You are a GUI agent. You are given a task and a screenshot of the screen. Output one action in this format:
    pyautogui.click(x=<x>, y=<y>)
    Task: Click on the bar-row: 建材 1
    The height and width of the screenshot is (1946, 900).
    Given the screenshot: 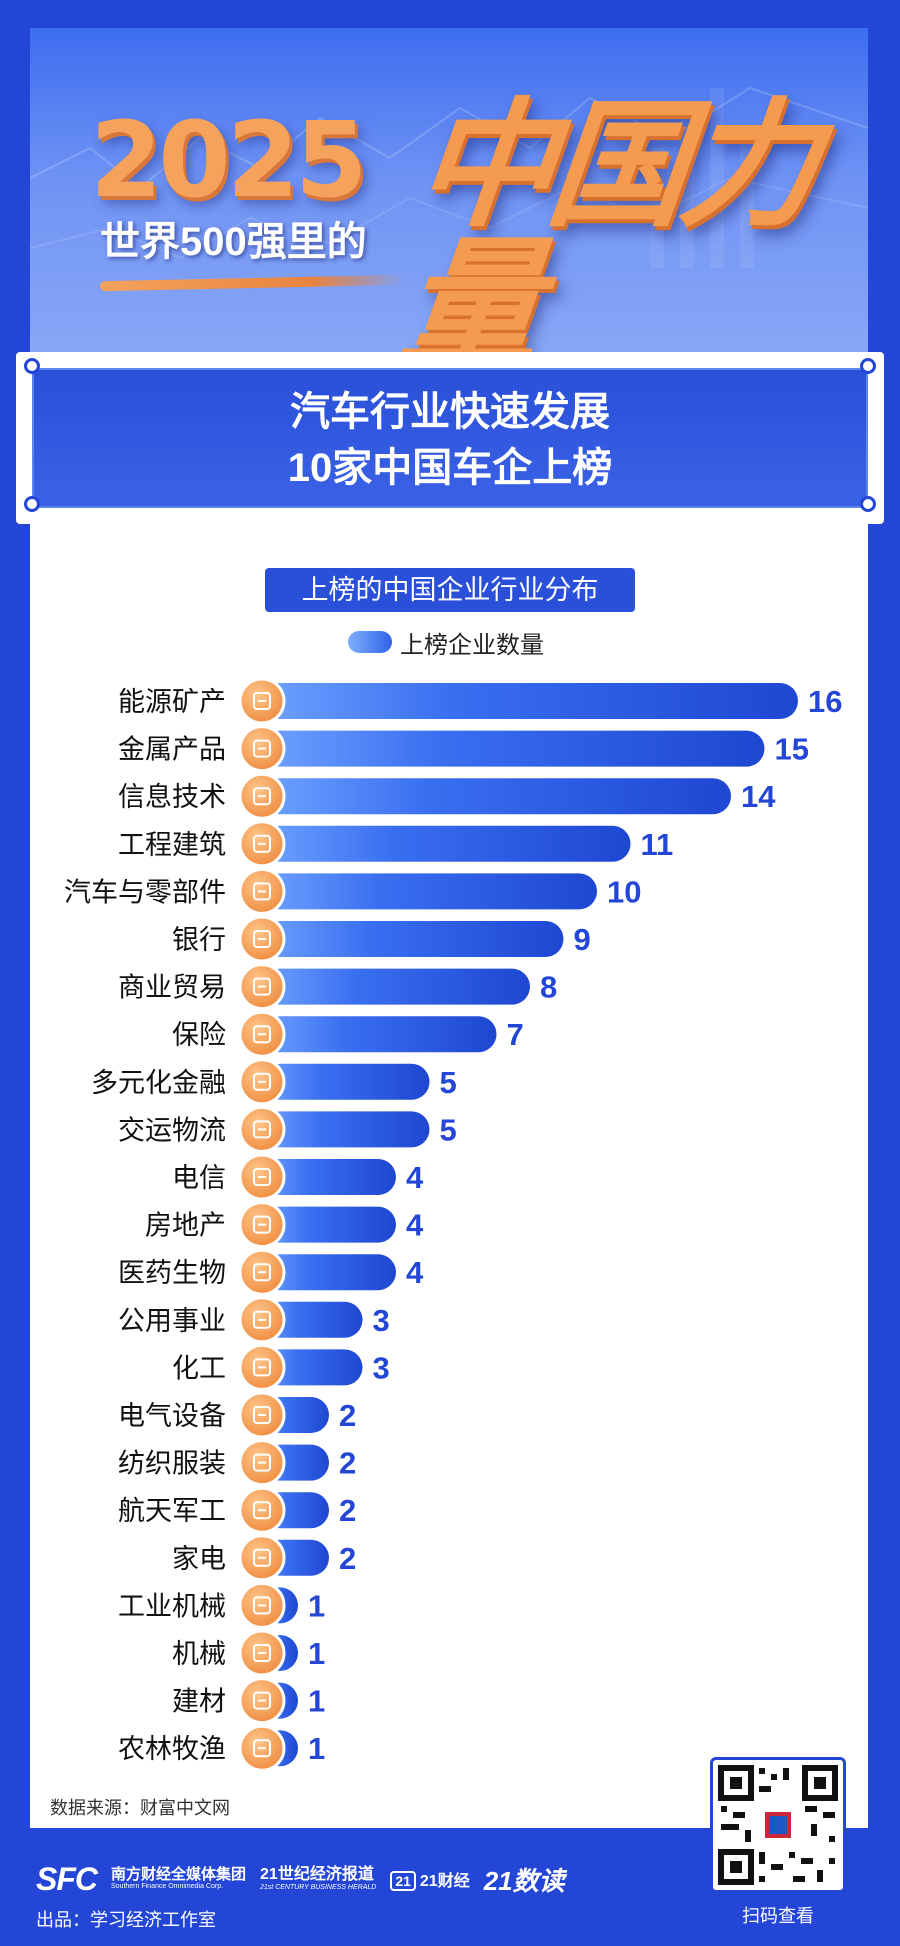 What is the action you would take?
    pyautogui.click(x=248, y=1701)
    